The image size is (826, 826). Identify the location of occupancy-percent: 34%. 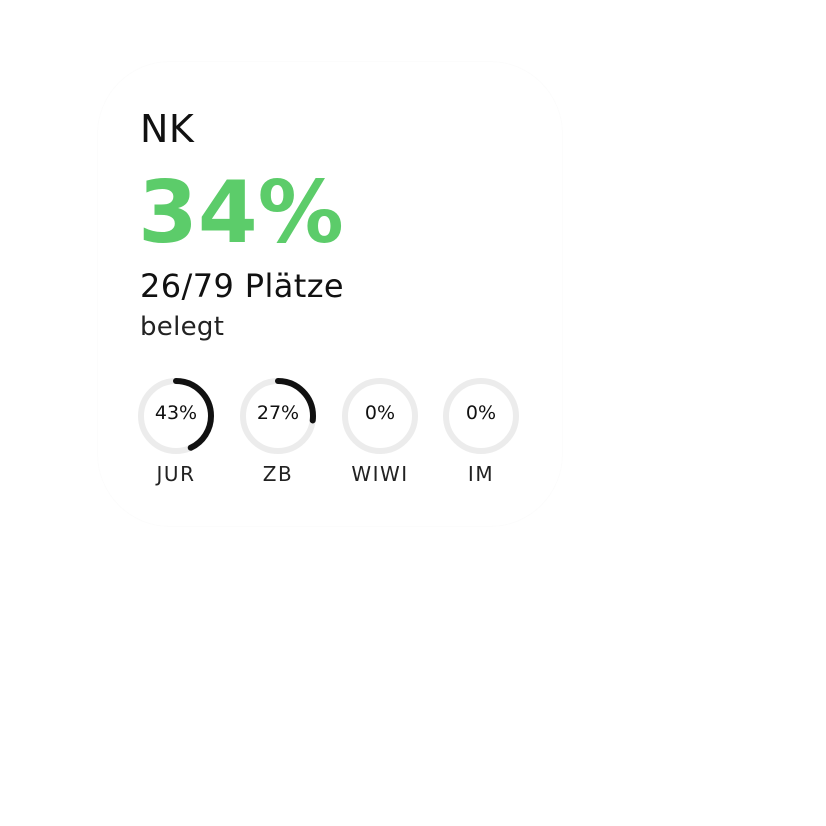
(241, 213).